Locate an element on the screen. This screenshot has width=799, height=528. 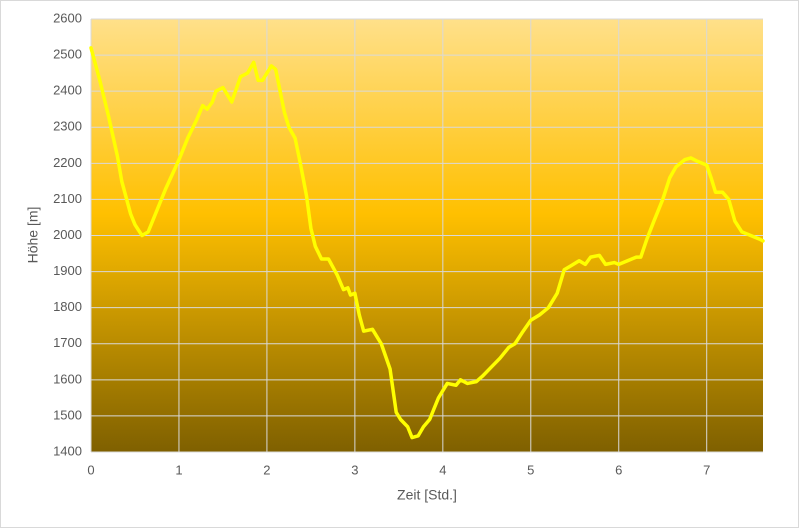
y-tick-label: 2600 is located at coordinates (67, 17).